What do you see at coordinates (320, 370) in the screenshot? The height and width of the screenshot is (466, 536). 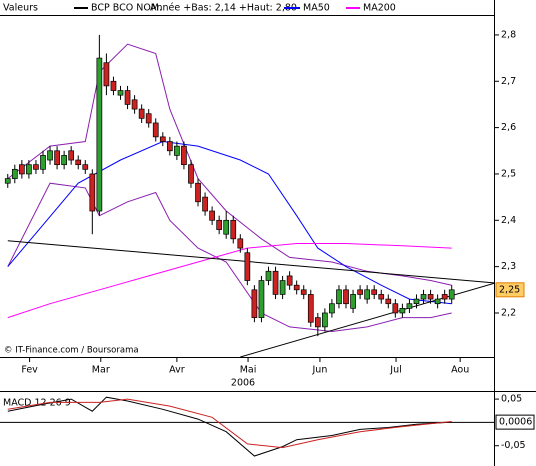 I see `x-tick-label: Jun` at bounding box center [320, 370].